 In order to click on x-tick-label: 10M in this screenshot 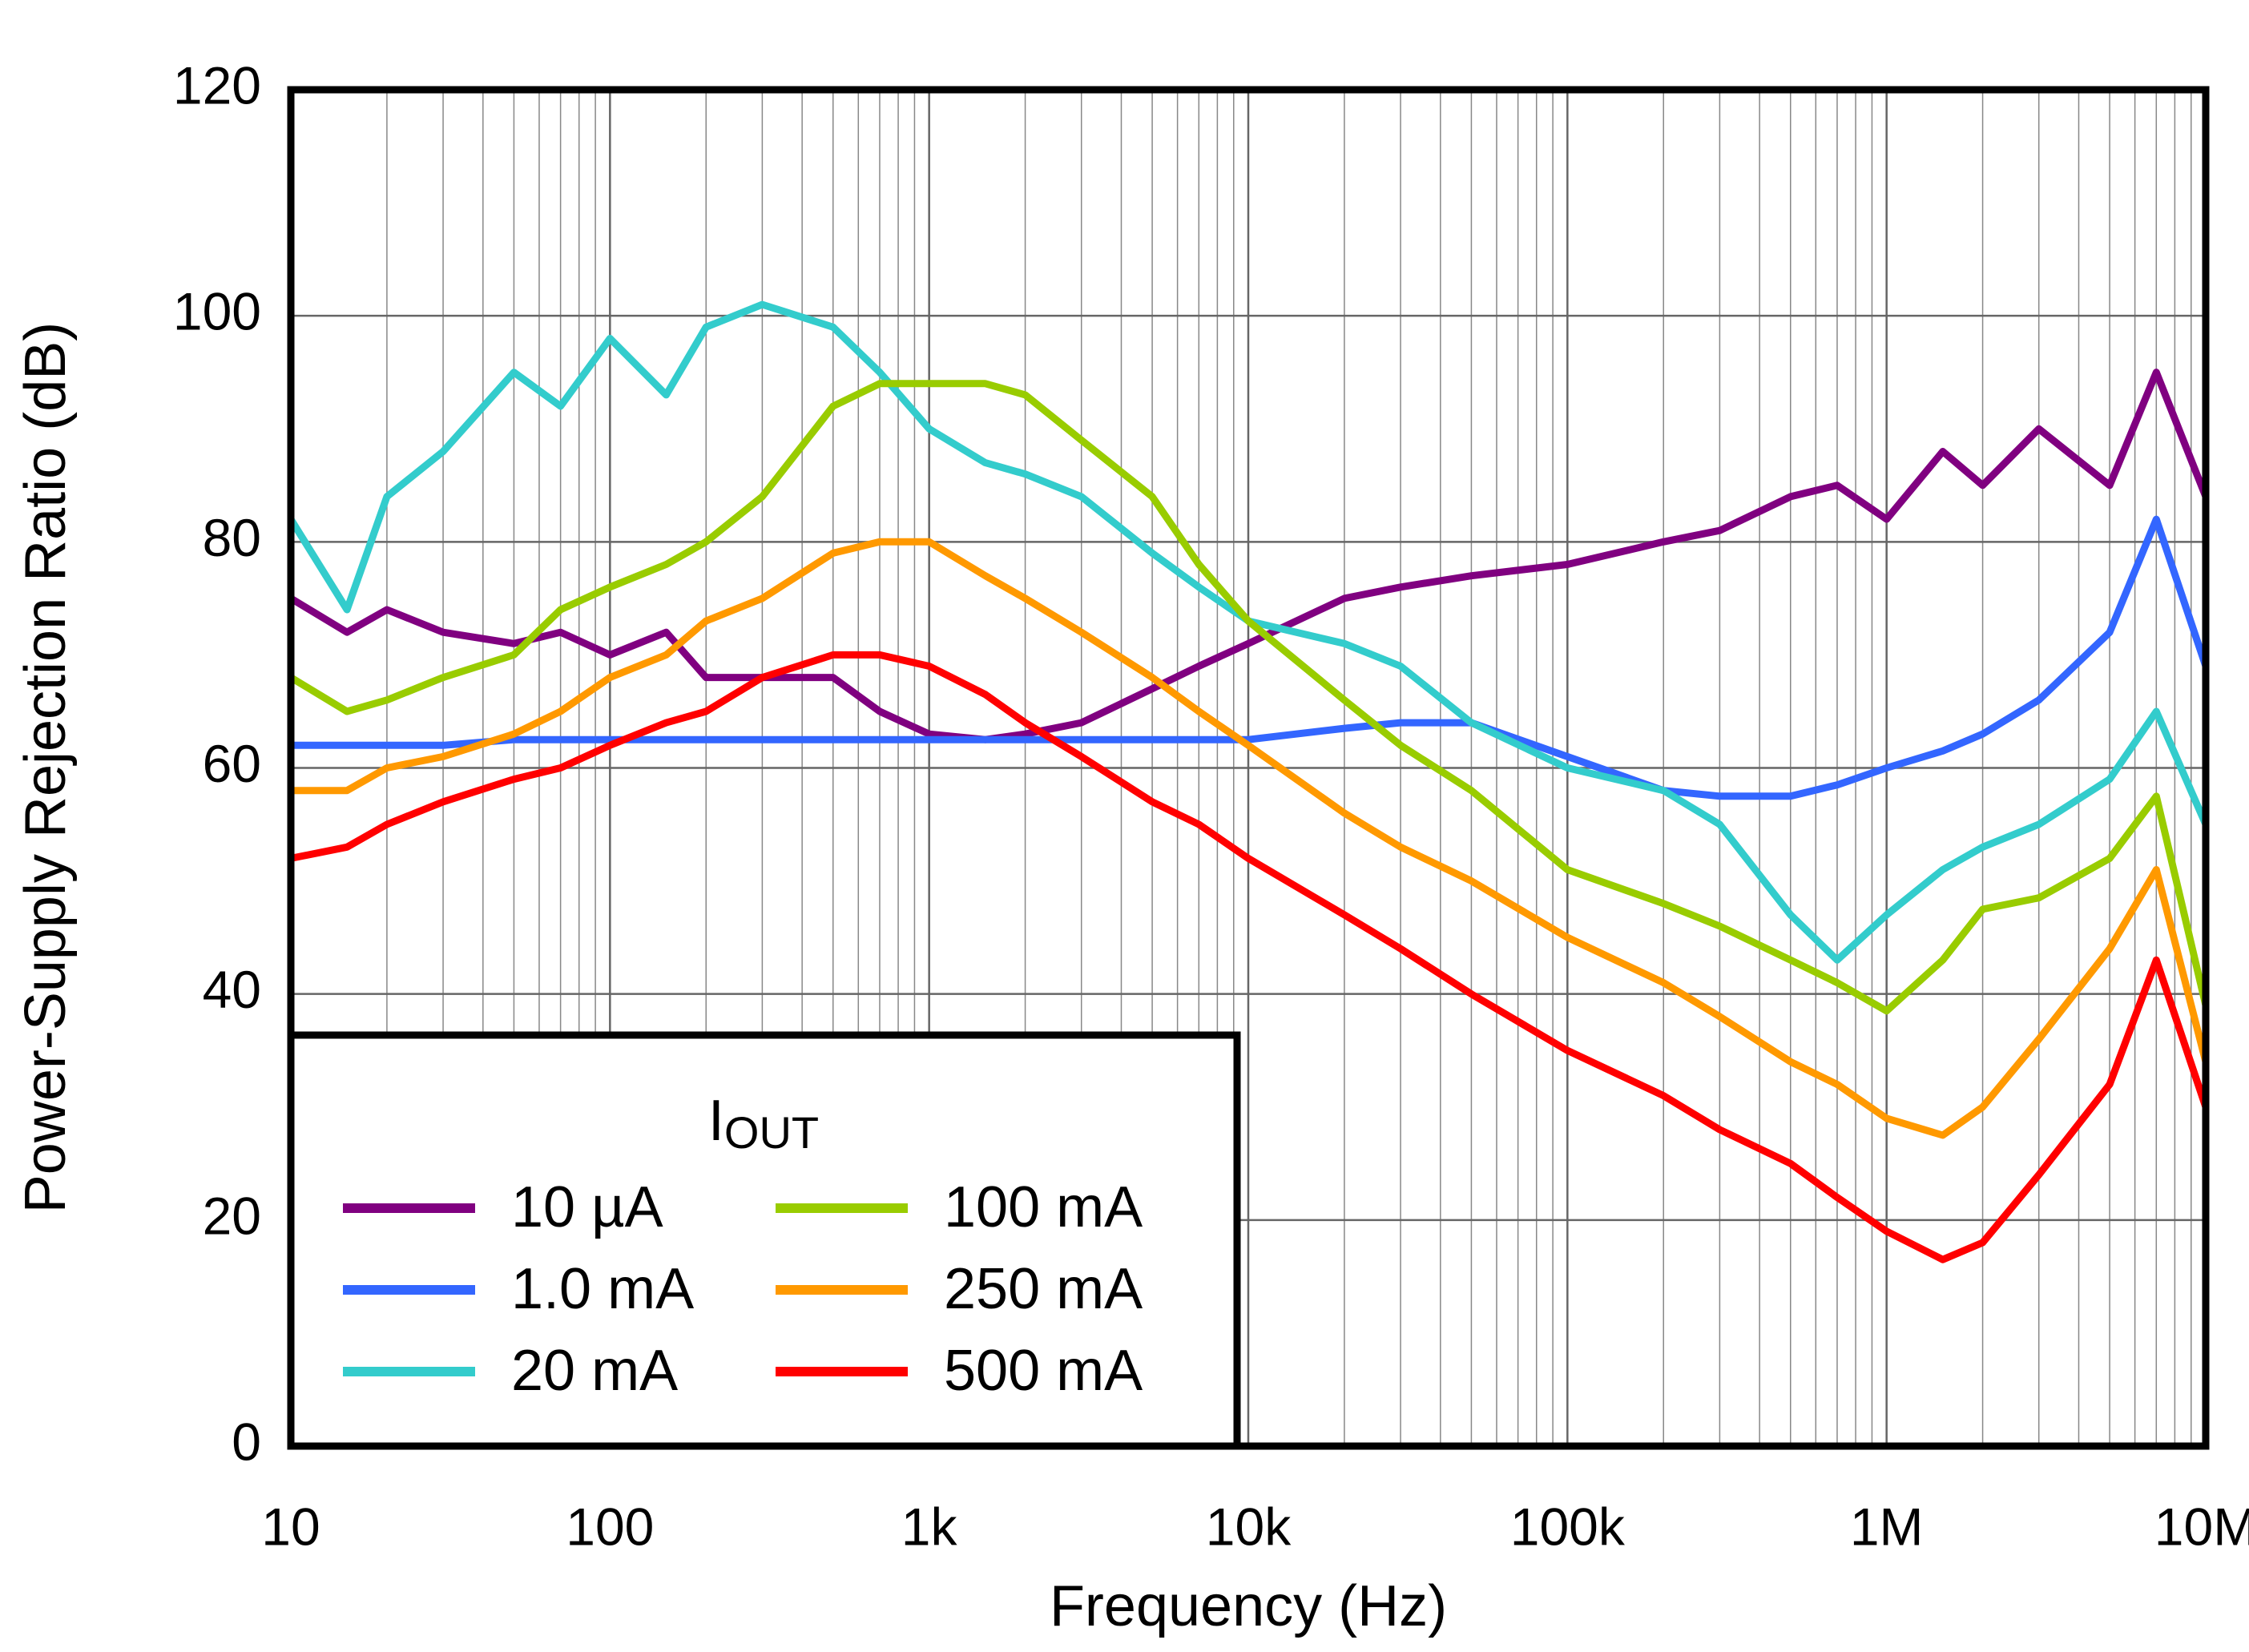, I will do `click(2201, 1527)`.